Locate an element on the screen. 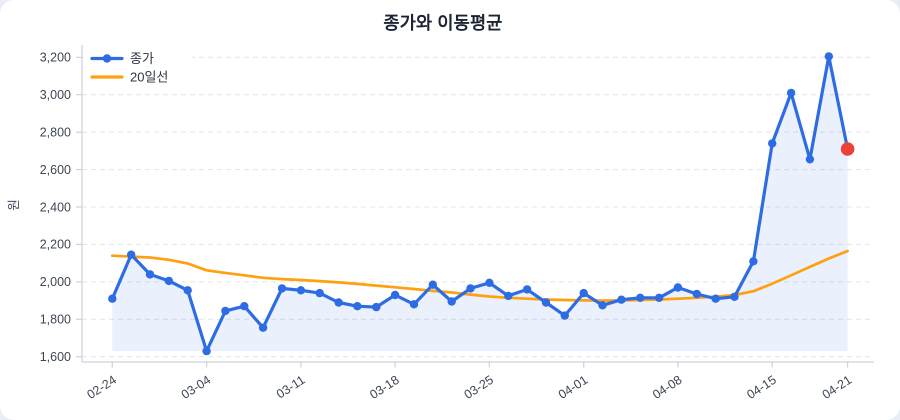  legend-close-marker is located at coordinates (107, 58).